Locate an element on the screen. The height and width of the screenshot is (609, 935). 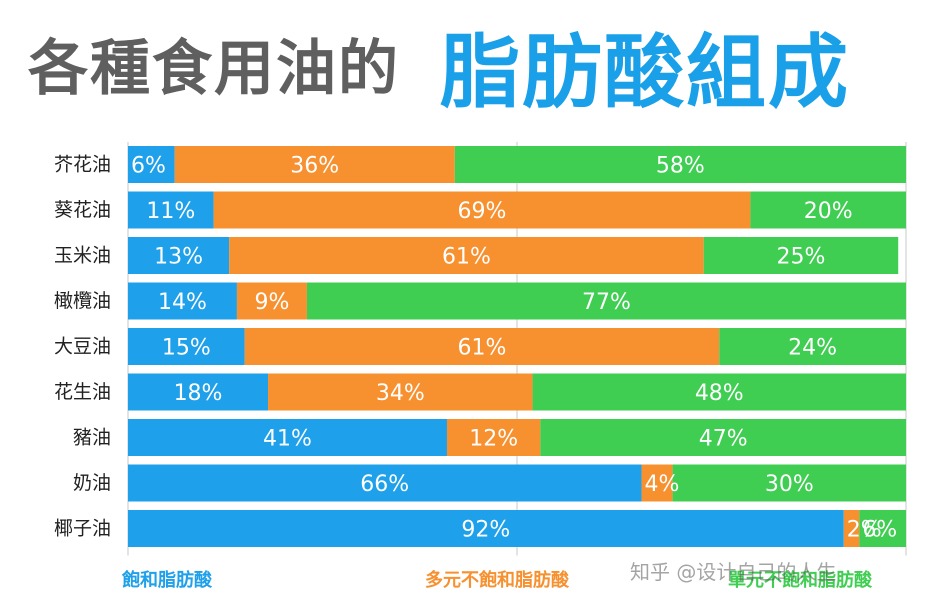
legend: 飽和脂肪酸 多元不飽和脂肪酸 單元不飽和脂肪酸 is located at coordinates (467, 576).